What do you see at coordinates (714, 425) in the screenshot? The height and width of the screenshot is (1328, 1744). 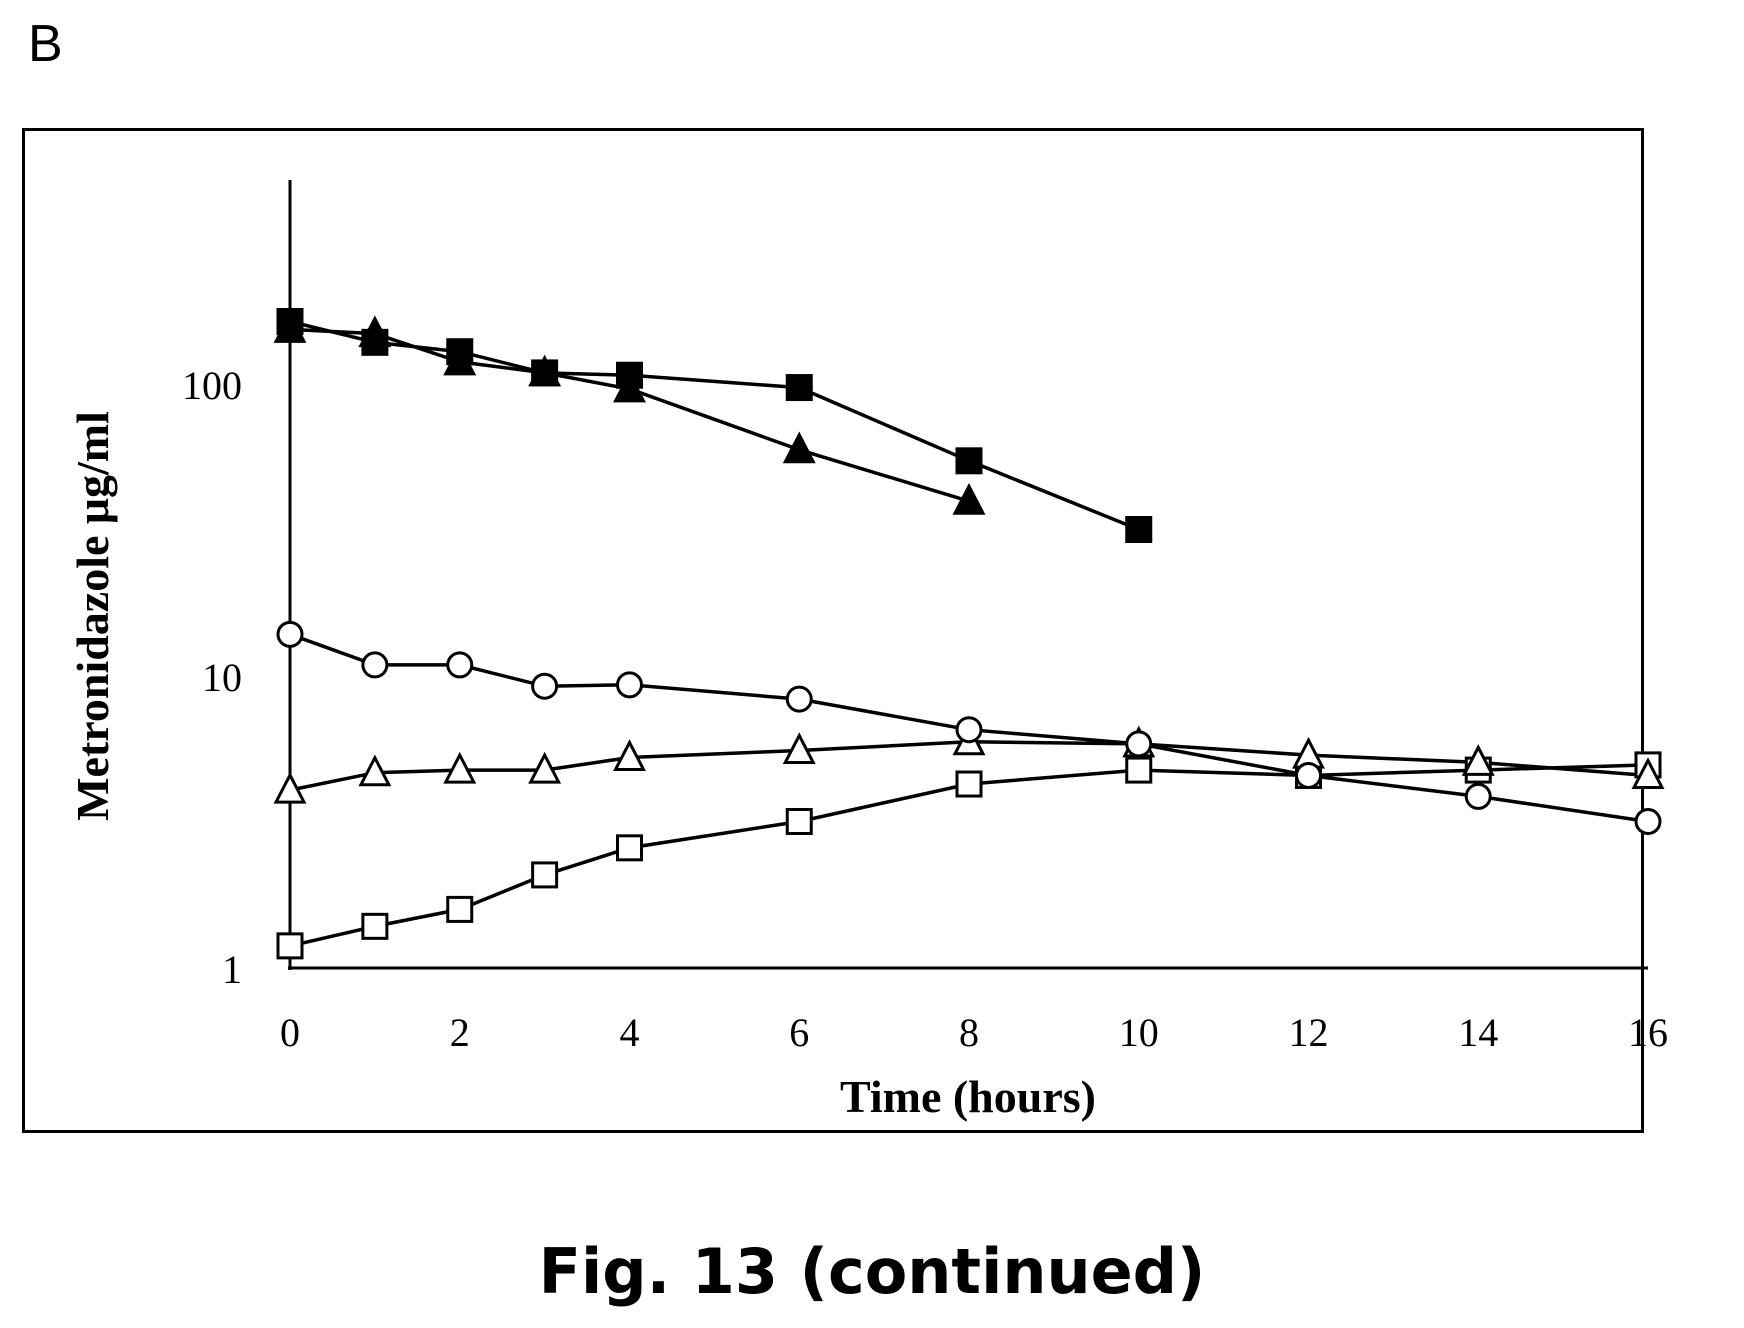 I see `series-line-filled-square` at bounding box center [714, 425].